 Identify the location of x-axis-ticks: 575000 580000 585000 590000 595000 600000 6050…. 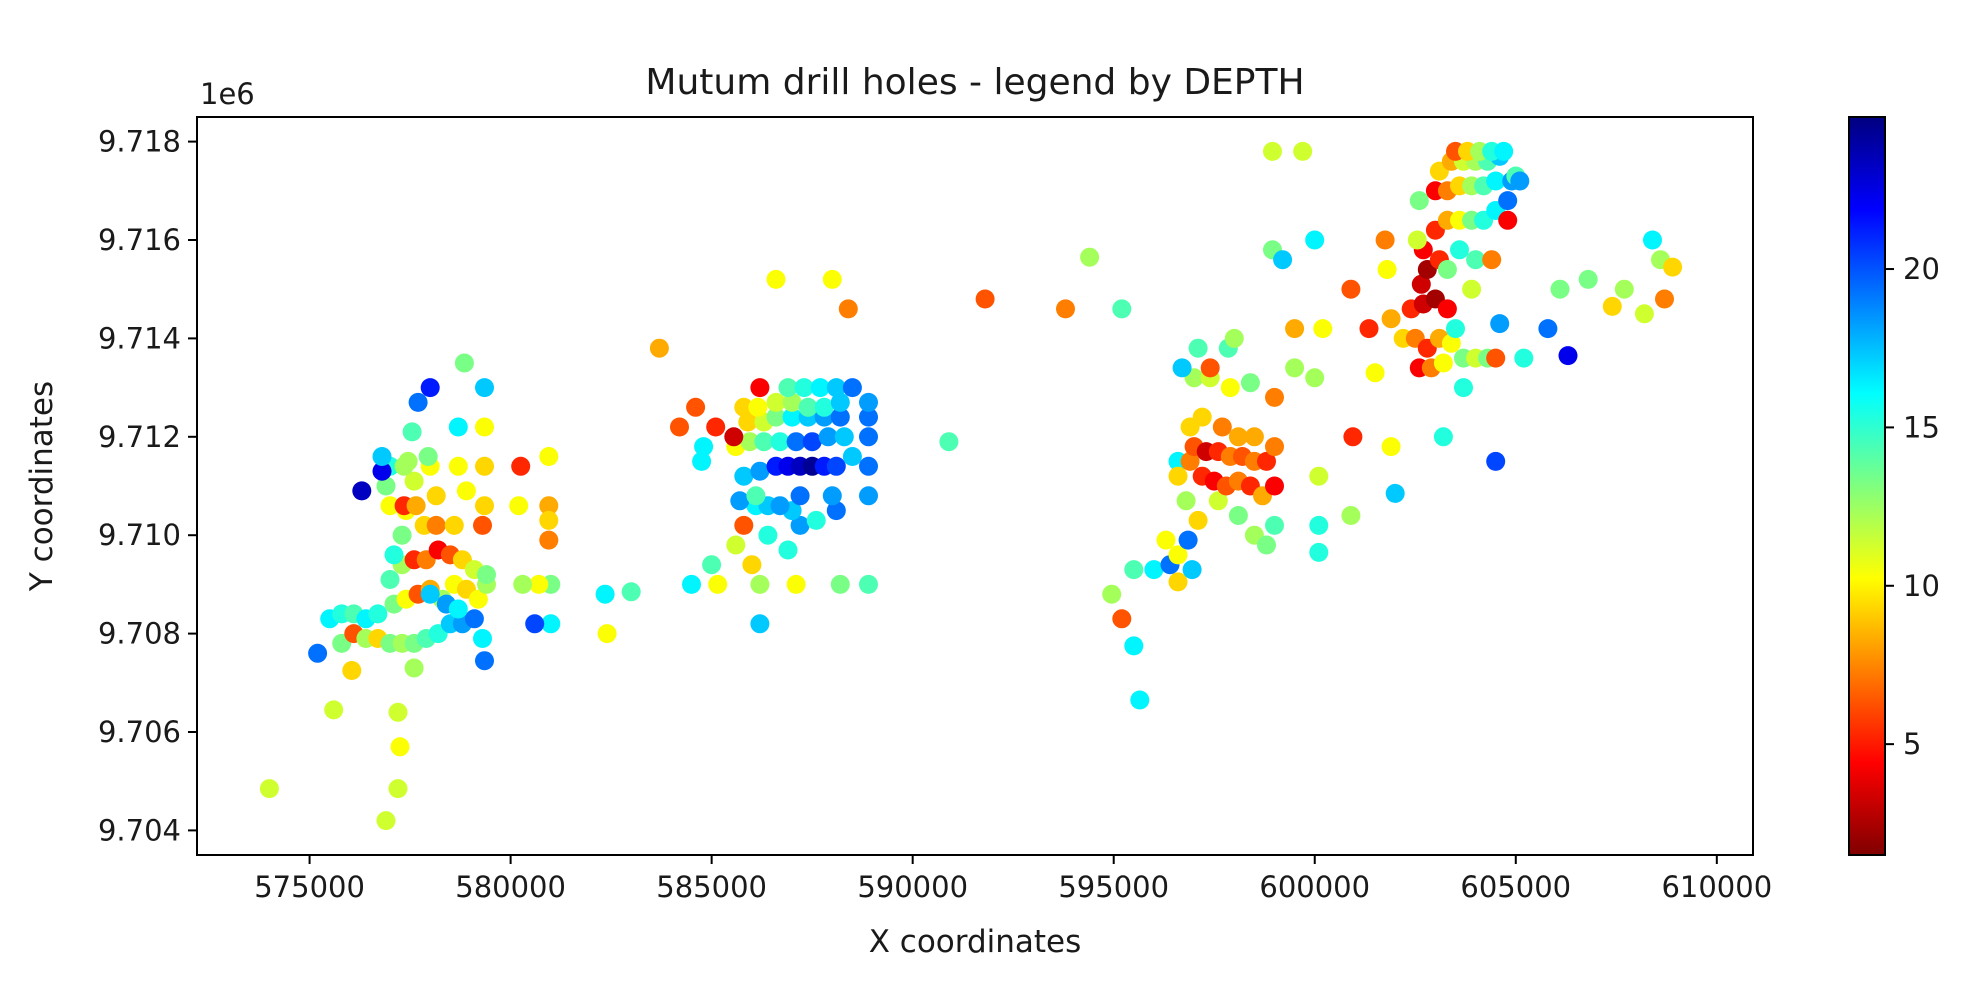
(1013, 879).